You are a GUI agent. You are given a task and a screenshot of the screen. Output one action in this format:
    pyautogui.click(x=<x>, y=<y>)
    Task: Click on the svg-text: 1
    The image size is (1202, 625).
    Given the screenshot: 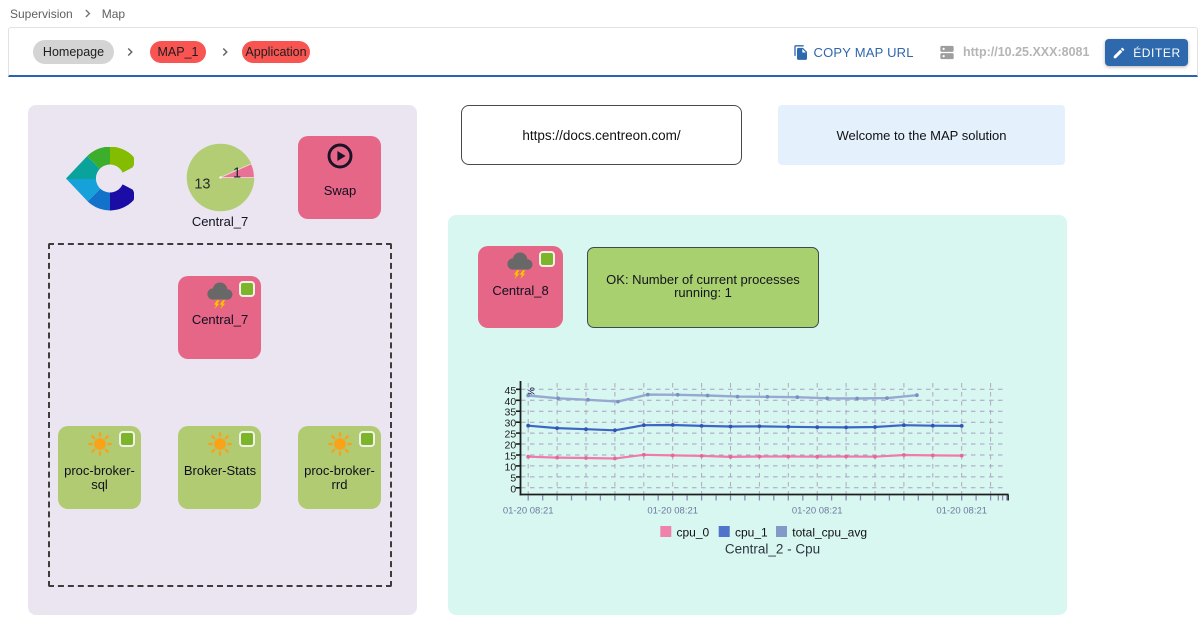 What is the action you would take?
    pyautogui.click(x=237, y=174)
    